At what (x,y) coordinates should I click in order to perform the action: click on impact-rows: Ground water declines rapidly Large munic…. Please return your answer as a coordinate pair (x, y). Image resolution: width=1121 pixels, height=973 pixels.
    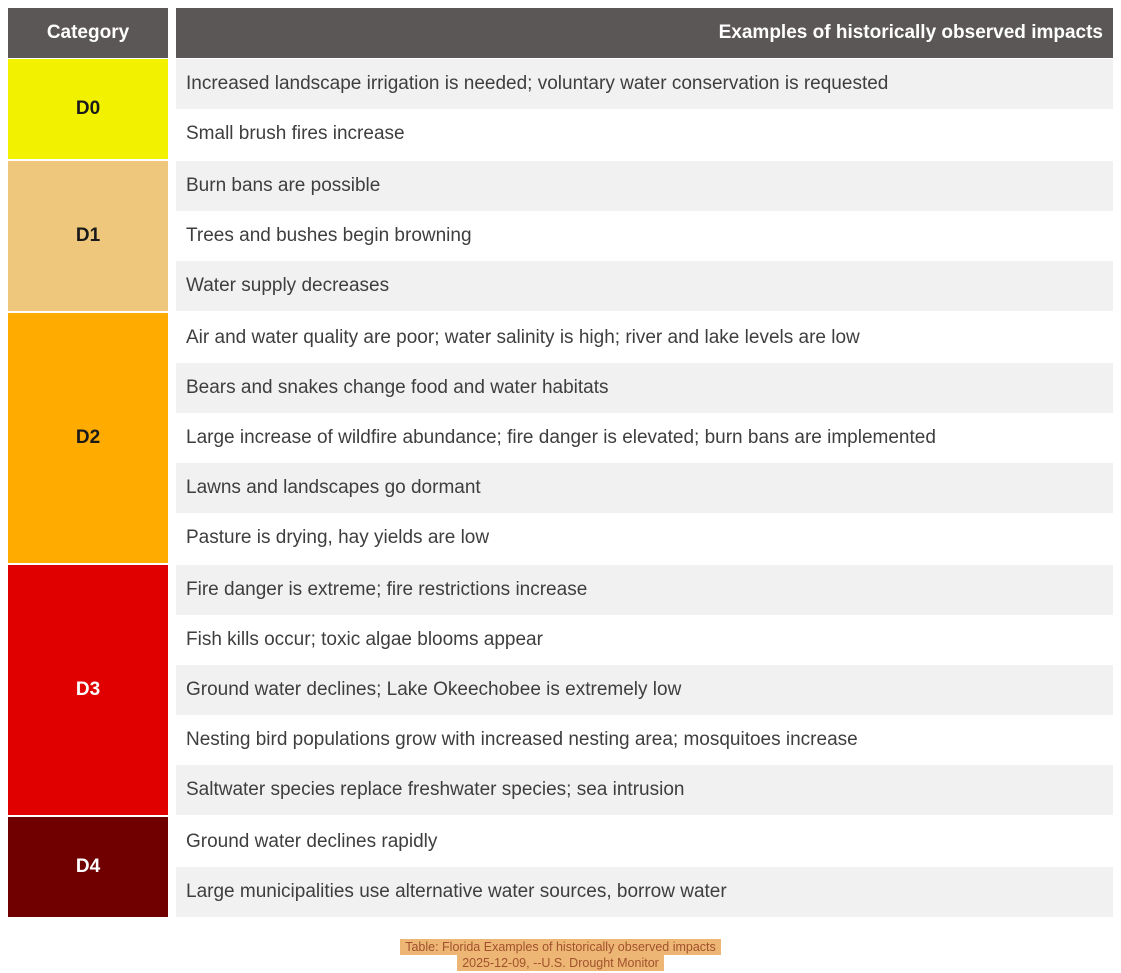
    Looking at the image, I should click on (644, 867).